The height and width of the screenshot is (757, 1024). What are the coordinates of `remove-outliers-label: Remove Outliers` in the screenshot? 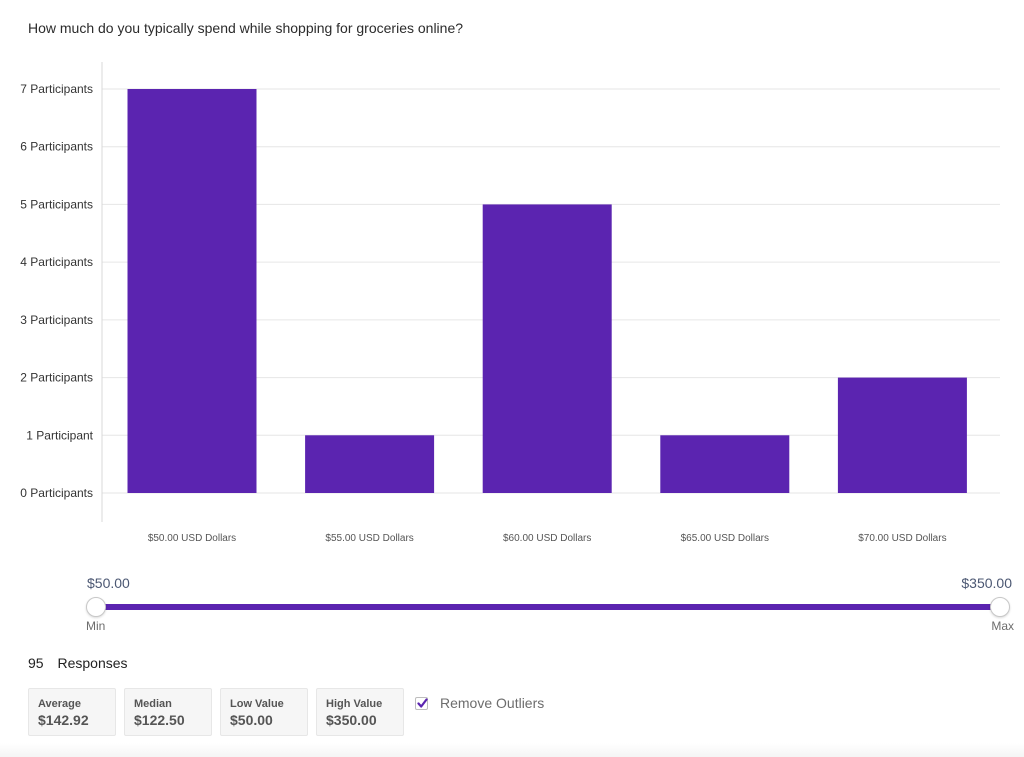 It's located at (492, 703).